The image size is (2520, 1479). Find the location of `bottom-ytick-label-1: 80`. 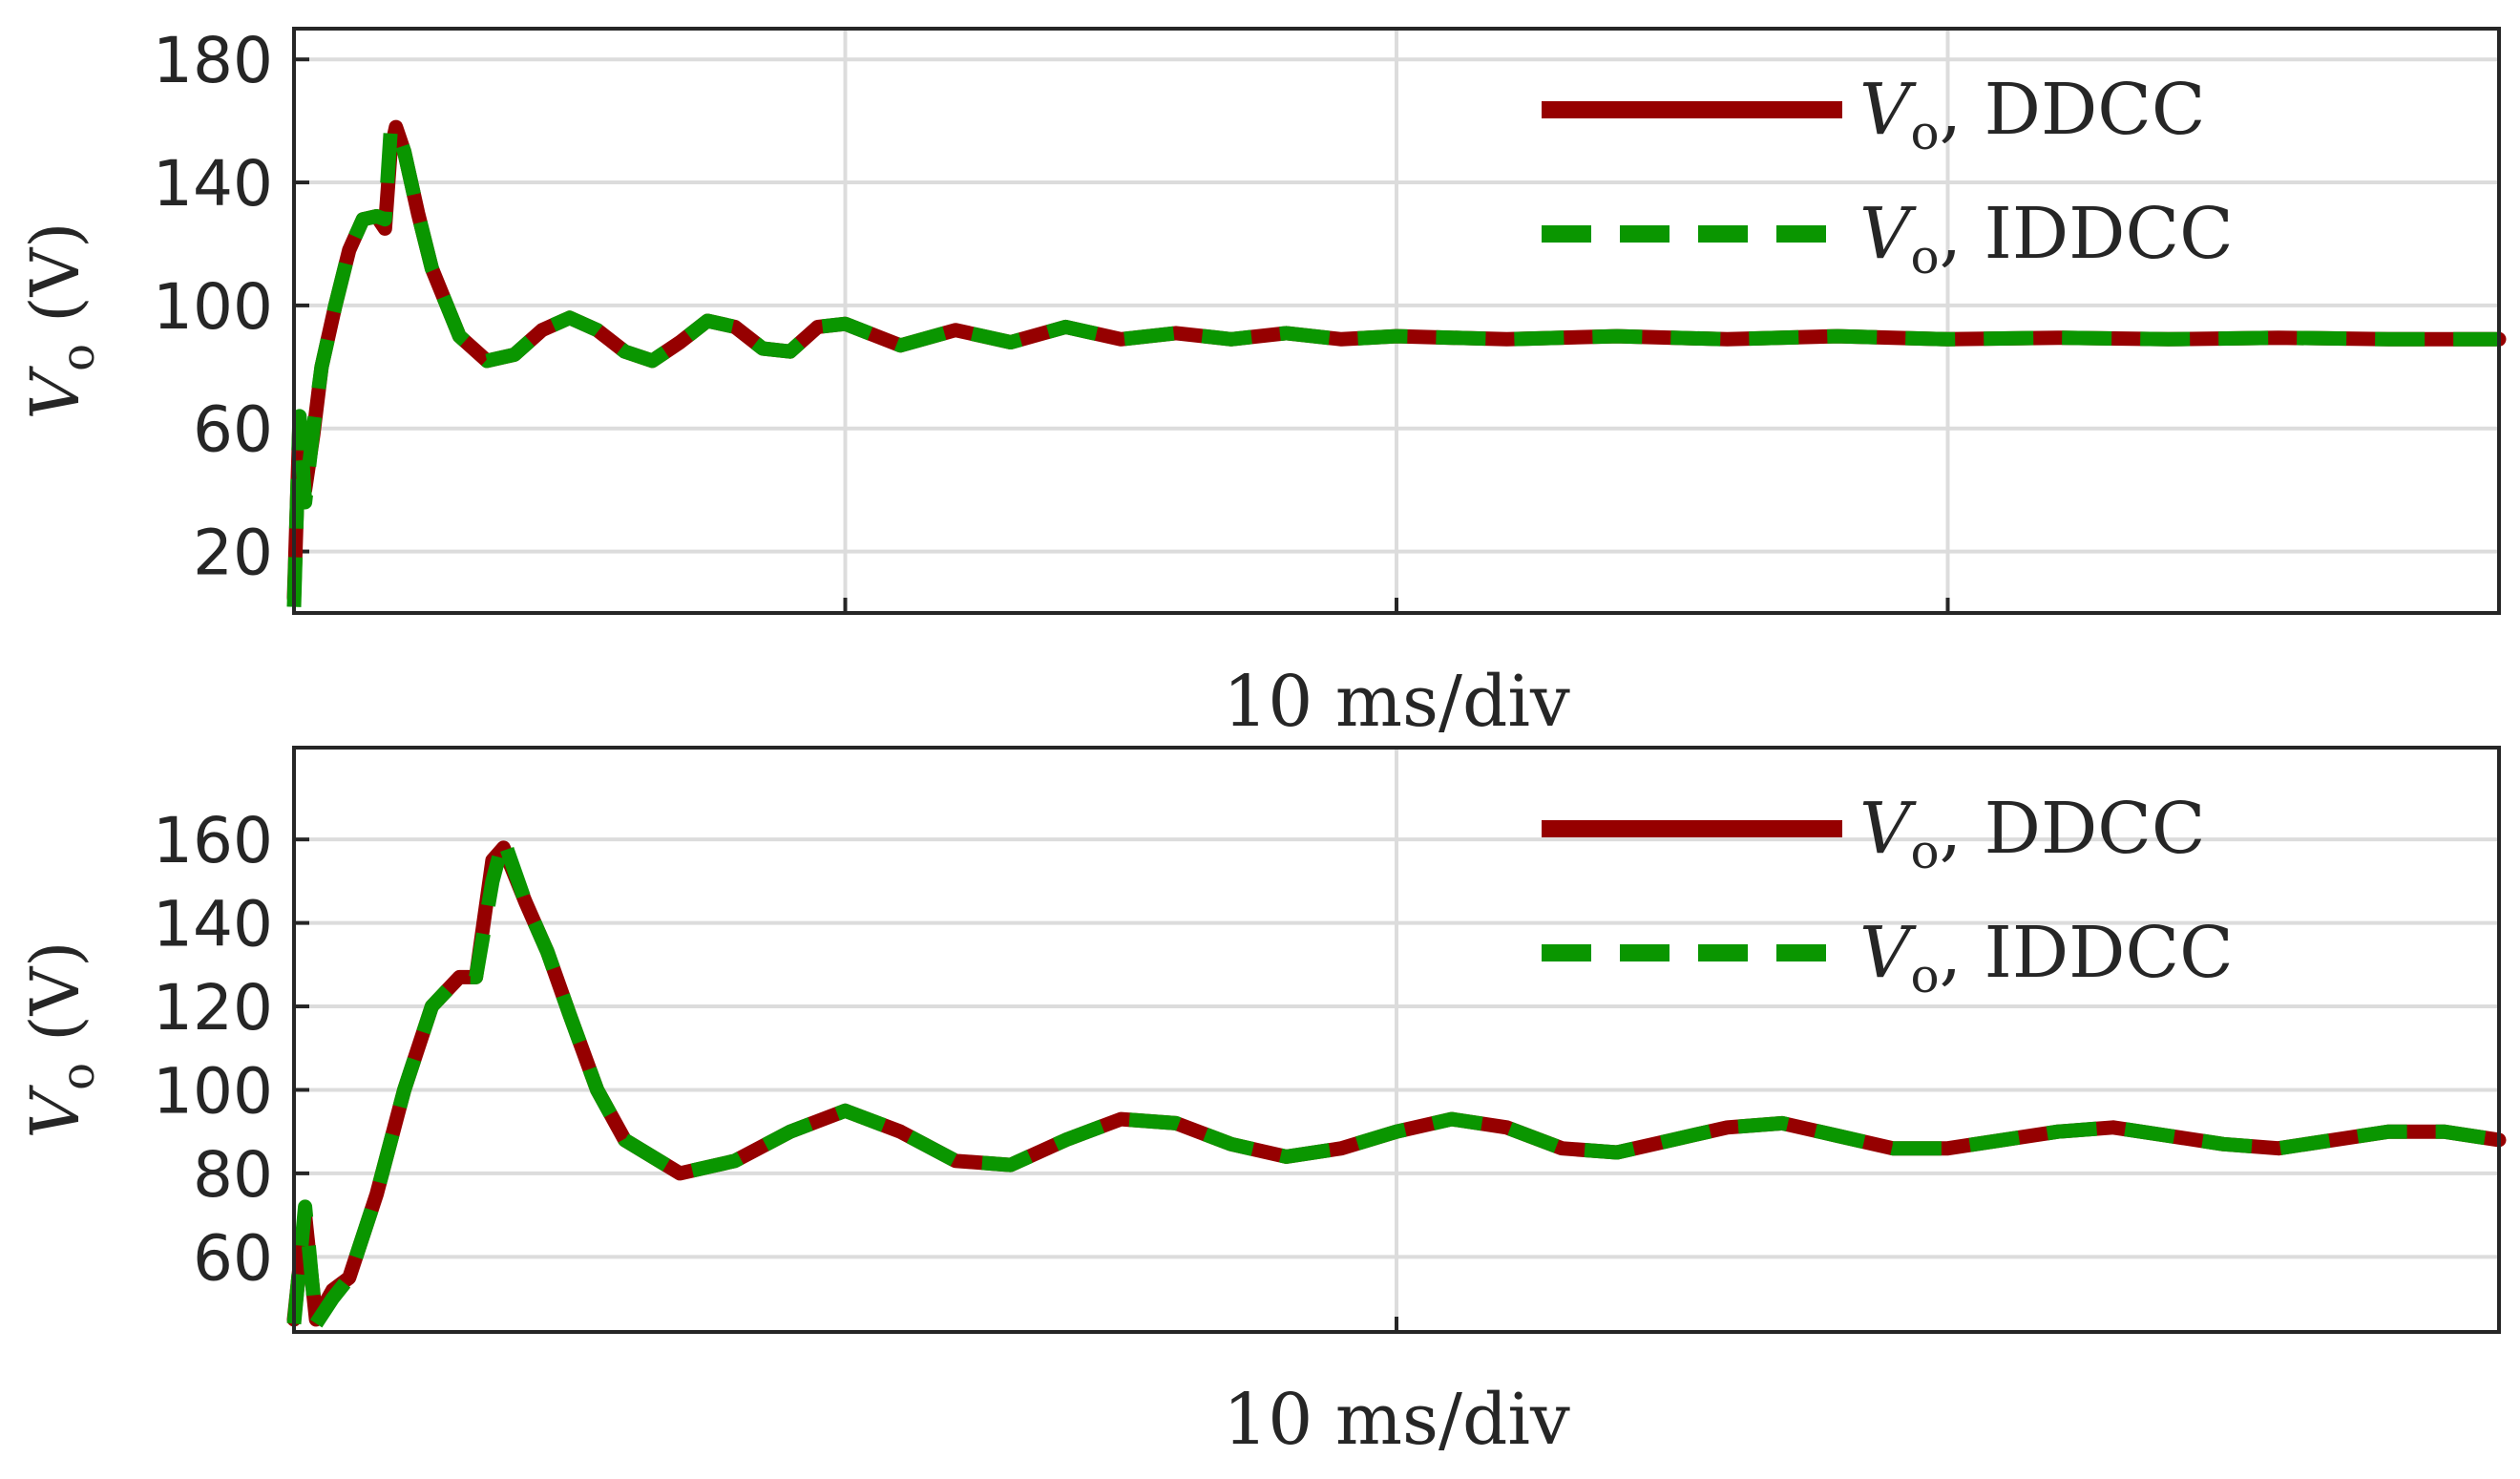

bottom-ytick-label-1: 80 is located at coordinates (233, 1175).